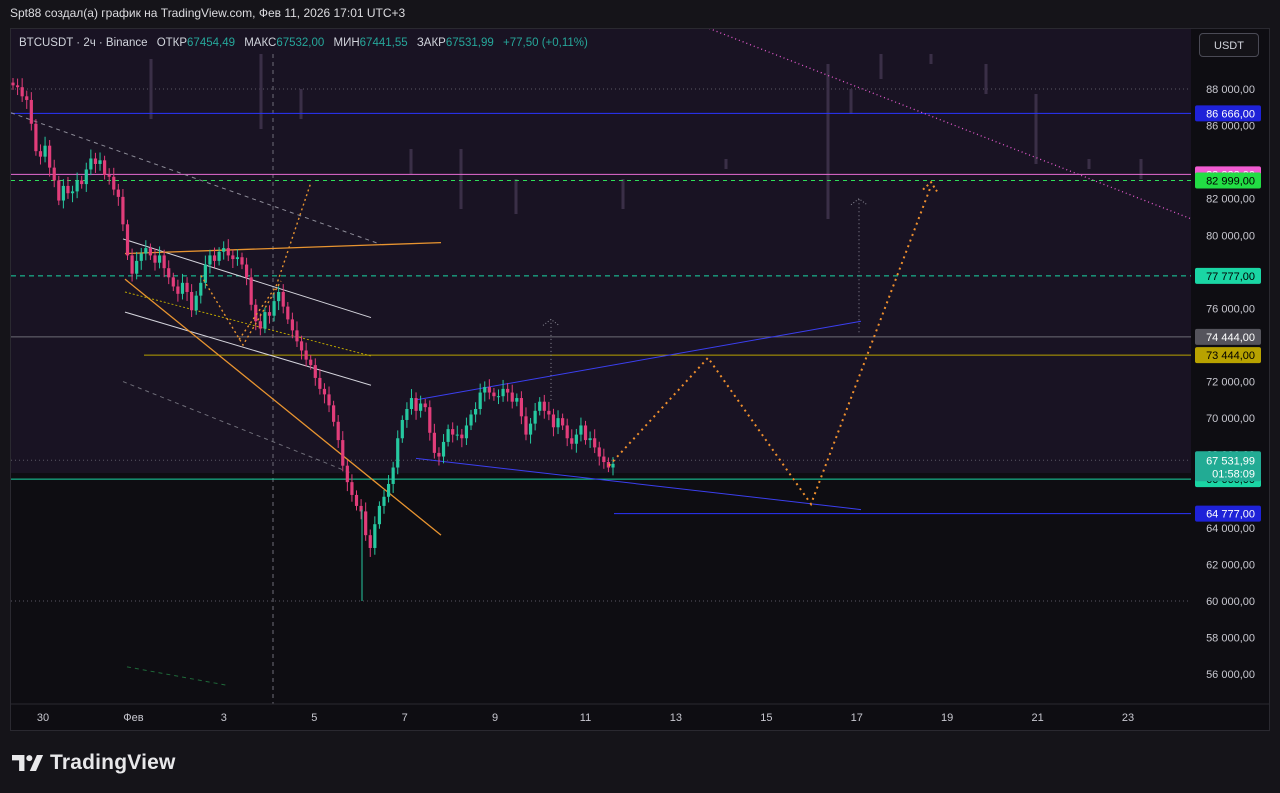 The width and height of the screenshot is (1280, 793). I want to click on y-tick-label: 86 000,00, so click(1230, 127).